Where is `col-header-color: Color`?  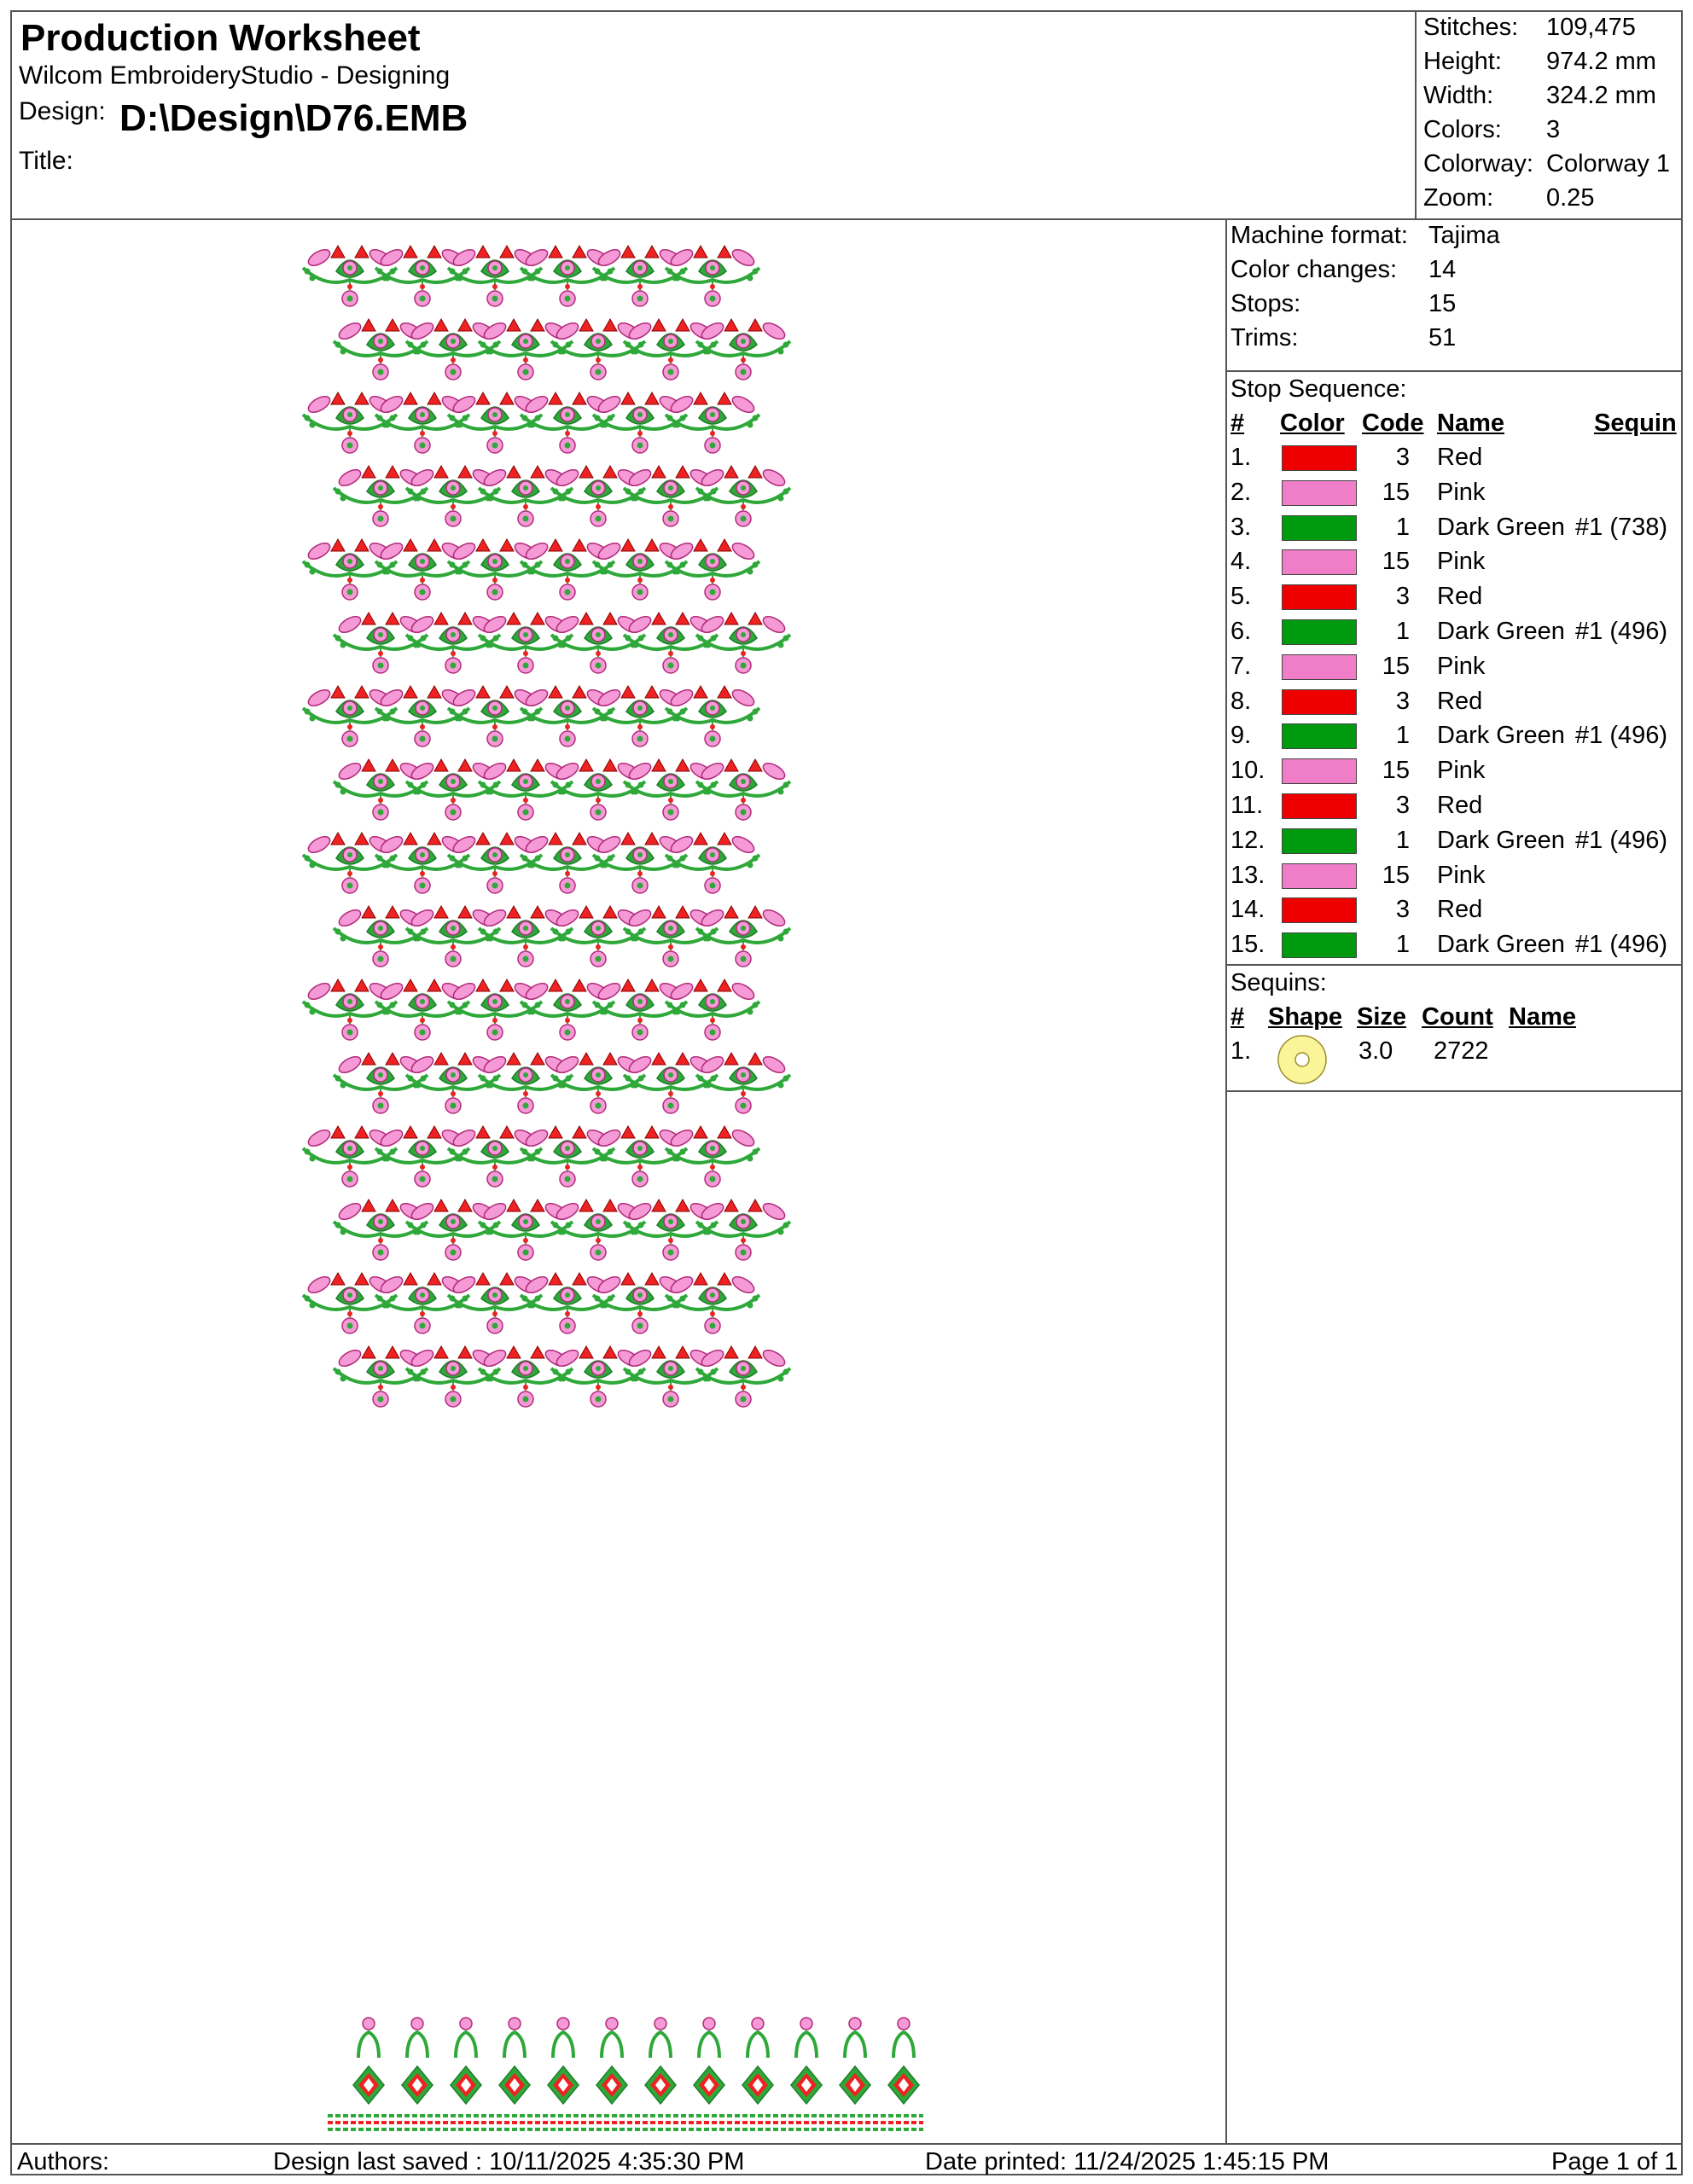
col-header-color: Color is located at coordinates (1312, 423).